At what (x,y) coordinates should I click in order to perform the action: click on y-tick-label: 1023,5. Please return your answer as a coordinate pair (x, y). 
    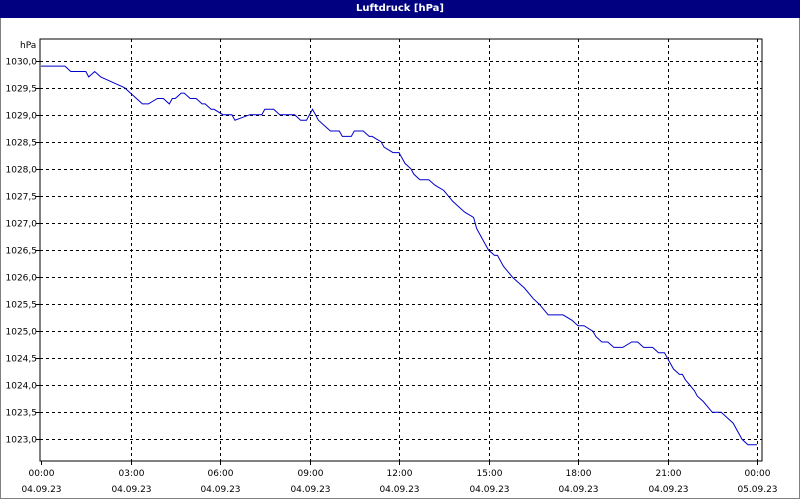
    Looking at the image, I should click on (22, 414).